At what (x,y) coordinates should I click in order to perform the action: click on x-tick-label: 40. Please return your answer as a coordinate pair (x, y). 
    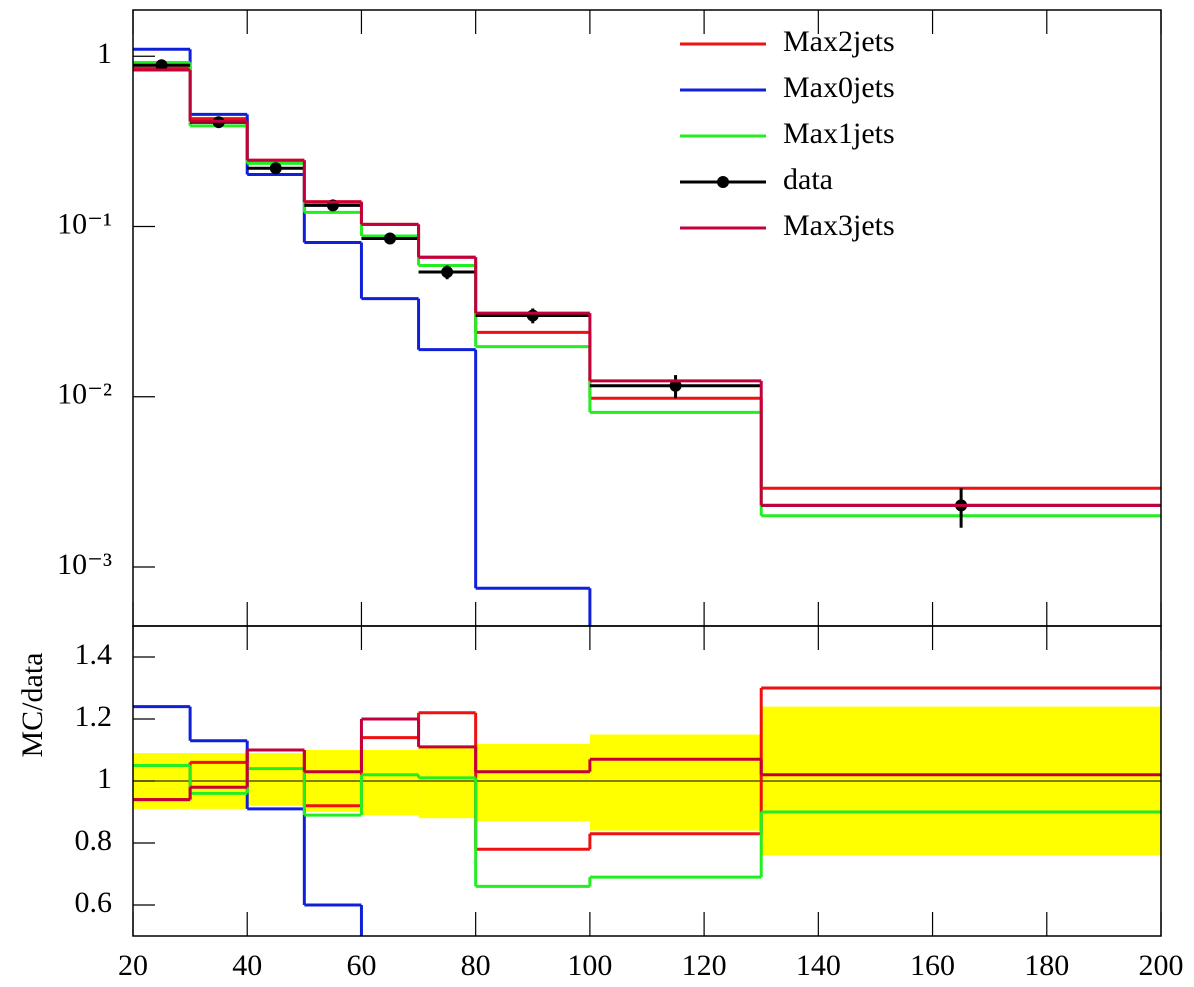
    Looking at the image, I should click on (247, 965).